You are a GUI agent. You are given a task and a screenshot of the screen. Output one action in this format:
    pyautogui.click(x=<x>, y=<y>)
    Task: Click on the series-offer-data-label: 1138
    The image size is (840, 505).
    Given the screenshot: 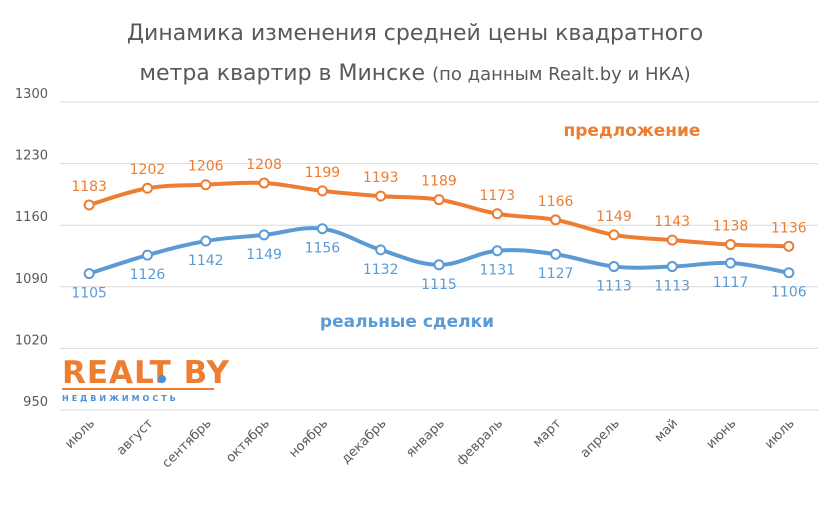 What is the action you would take?
    pyautogui.click(x=731, y=227)
    